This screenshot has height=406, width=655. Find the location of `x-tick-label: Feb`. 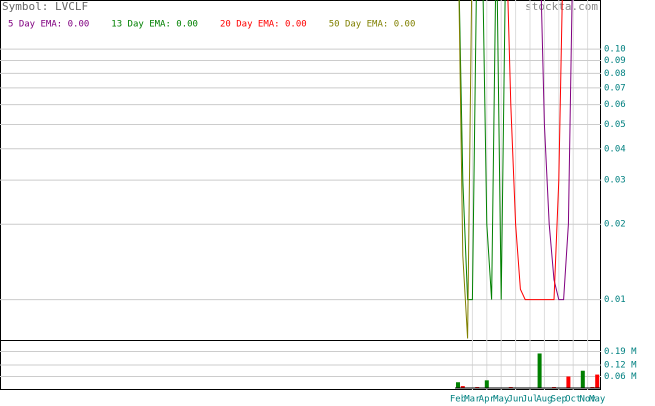

x-tick-label: Feb is located at coordinates (458, 400).